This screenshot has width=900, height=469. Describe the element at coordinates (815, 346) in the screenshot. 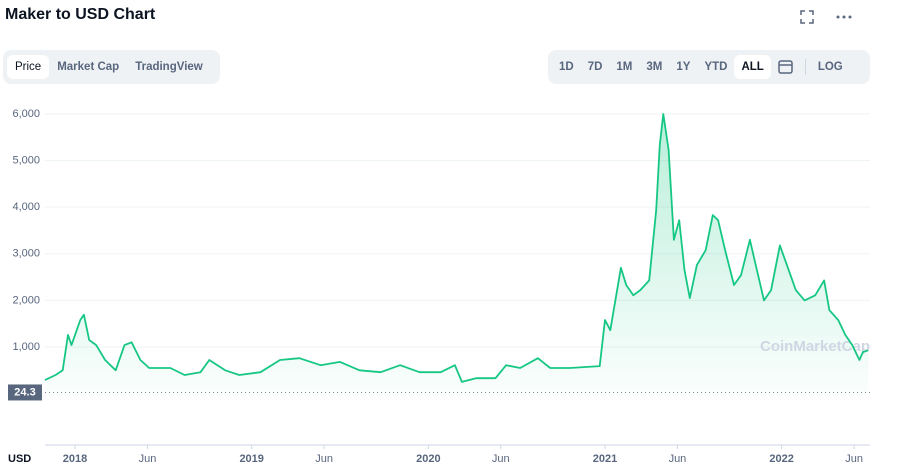

I see `watermark: CoinMarketCap` at that location.